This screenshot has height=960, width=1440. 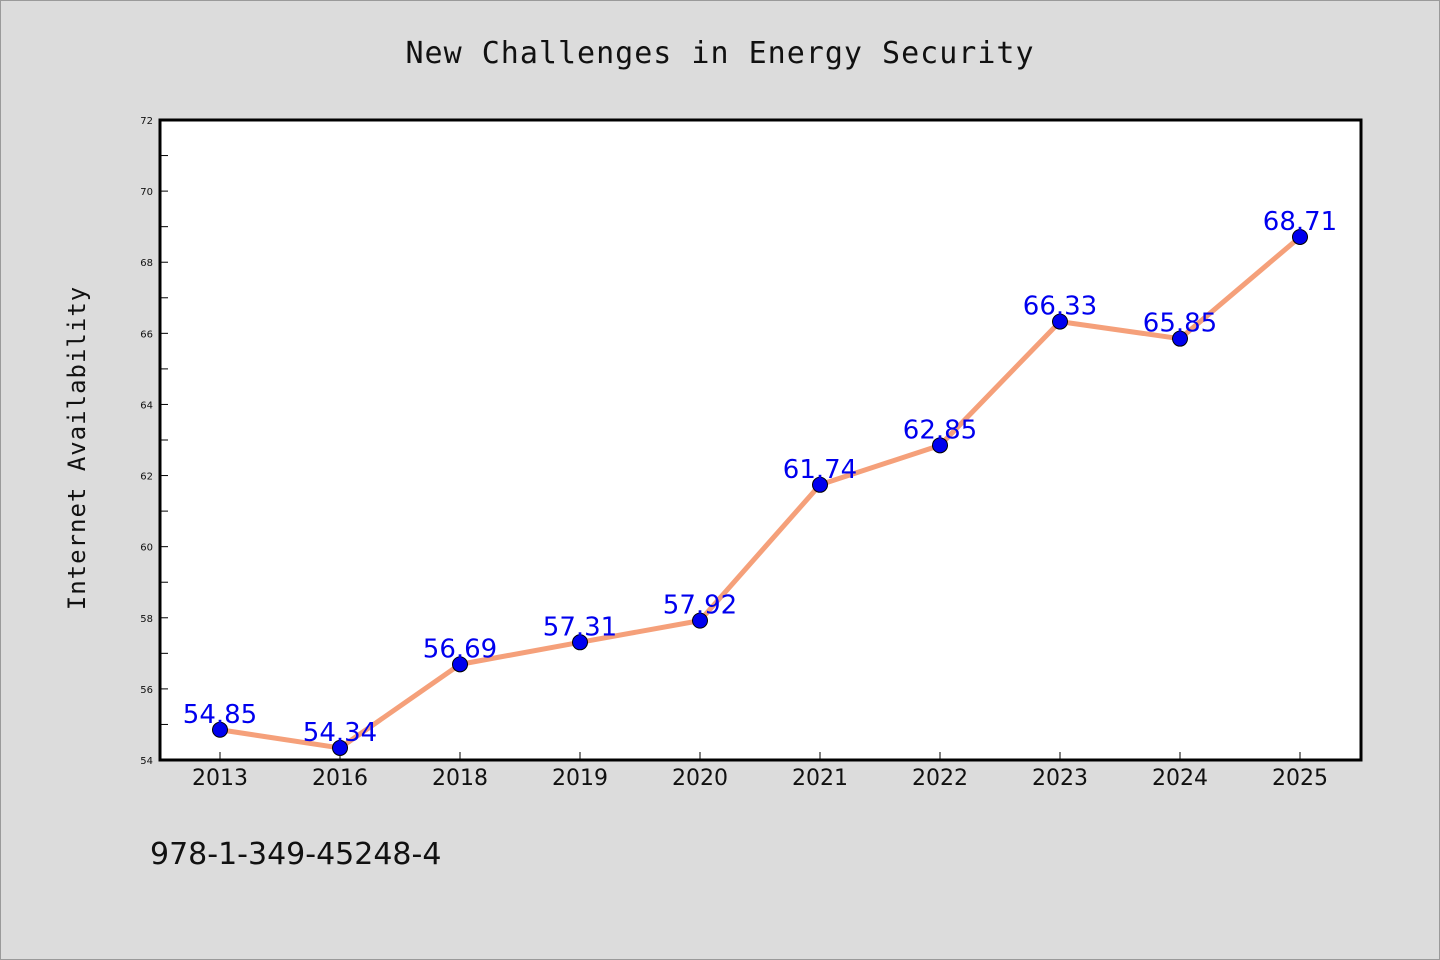 What do you see at coordinates (146, 761) in the screenshot?
I see `y-tick-label: 54` at bounding box center [146, 761].